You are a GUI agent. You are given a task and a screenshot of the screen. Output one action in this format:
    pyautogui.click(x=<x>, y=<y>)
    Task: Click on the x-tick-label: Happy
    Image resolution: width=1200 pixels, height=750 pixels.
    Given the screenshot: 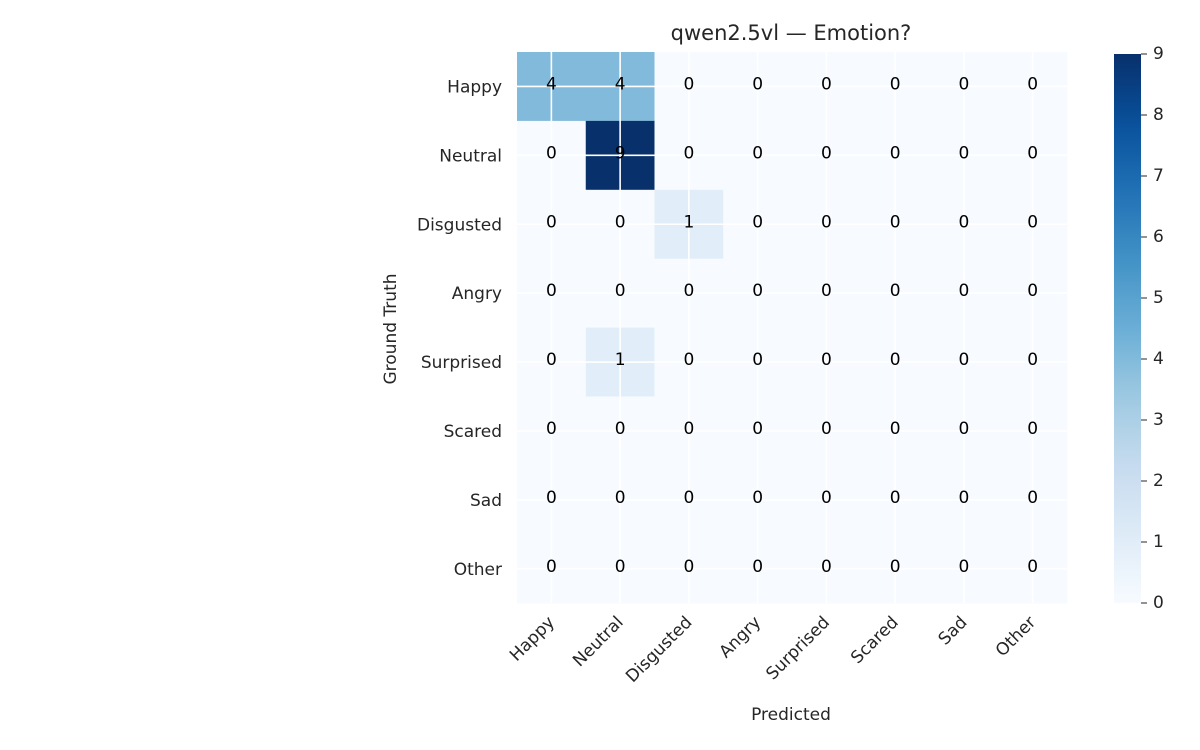 What is the action you would take?
    pyautogui.click(x=532, y=639)
    